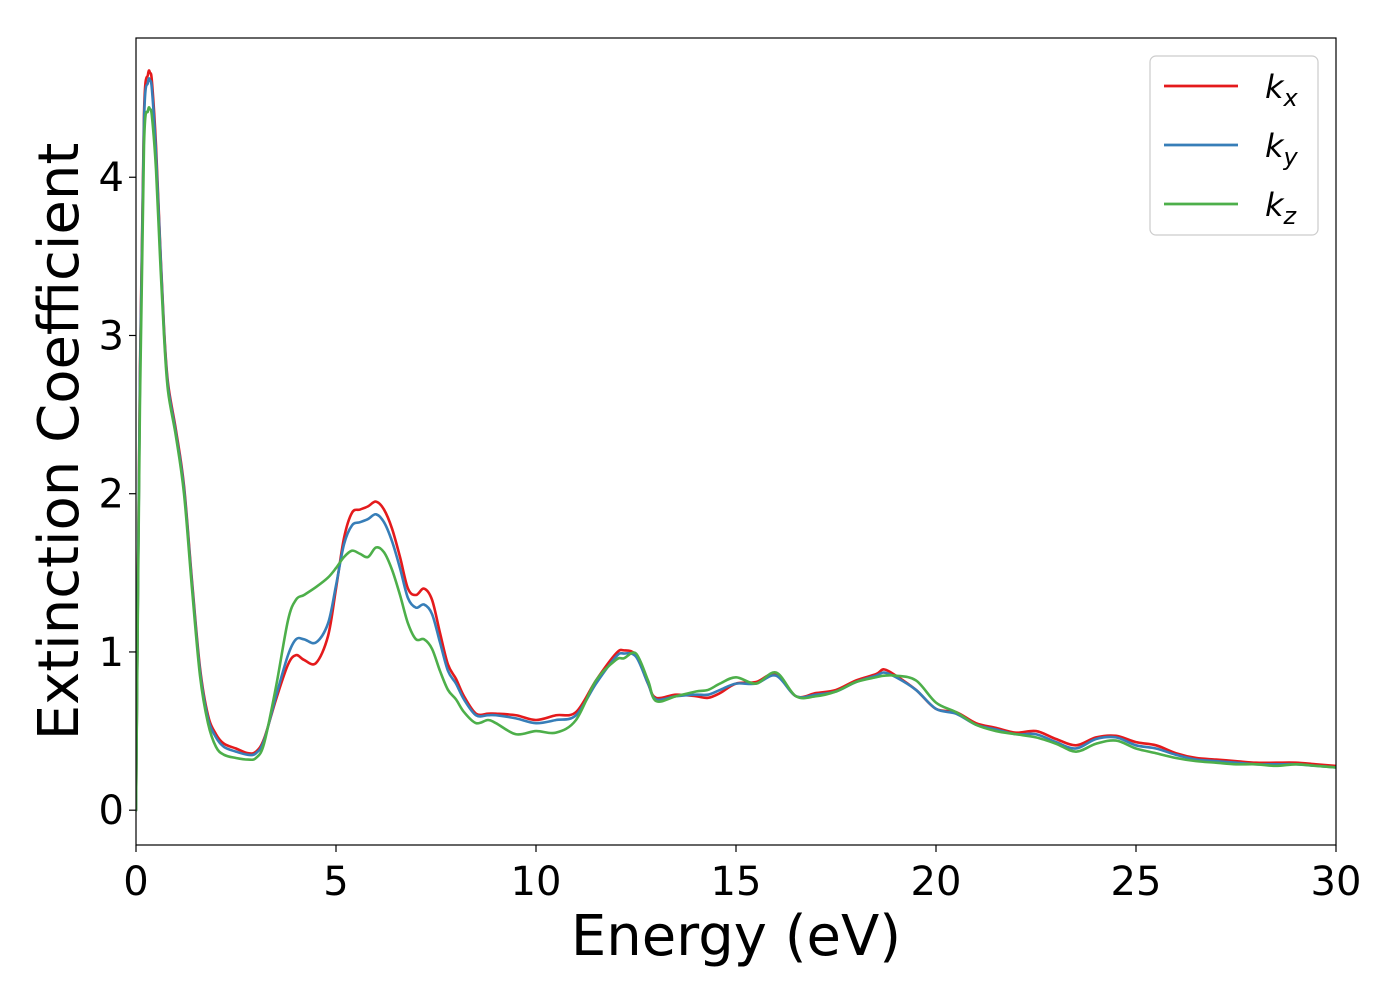 The width and height of the screenshot is (1400, 1000). I want to click on y-tick-label: 1, so click(111, 653).